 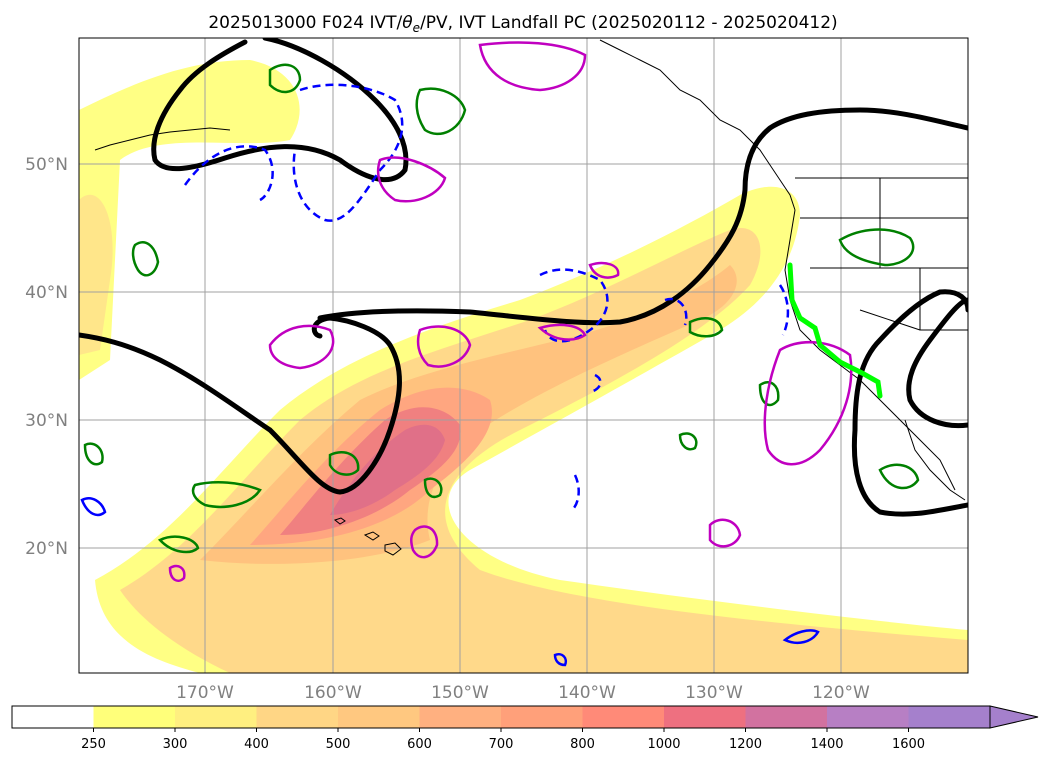 I want to click on colorbar-tick-label: 1200, so click(x=745, y=744).